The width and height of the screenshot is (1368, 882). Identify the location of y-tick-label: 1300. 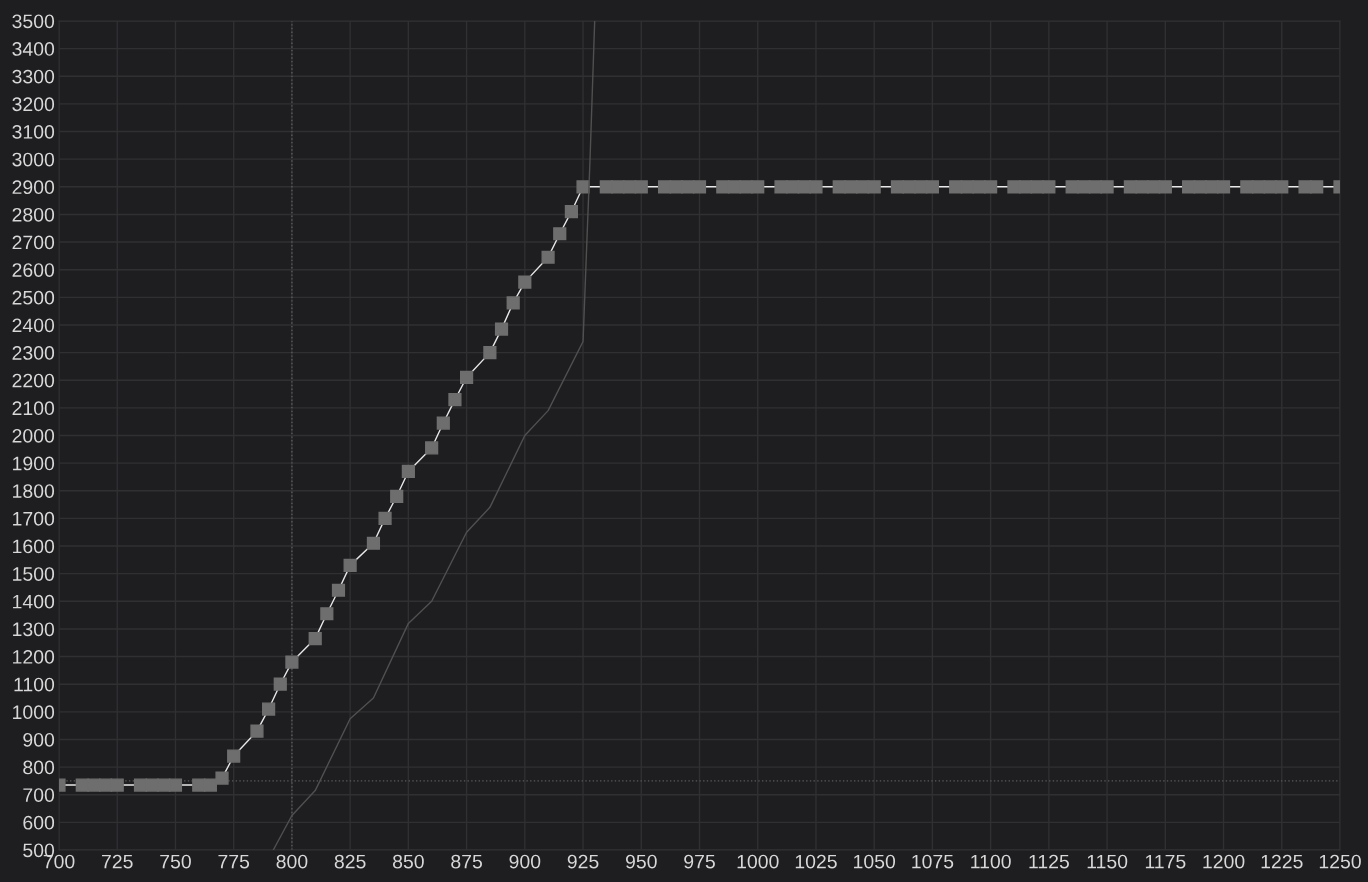
(34, 629).